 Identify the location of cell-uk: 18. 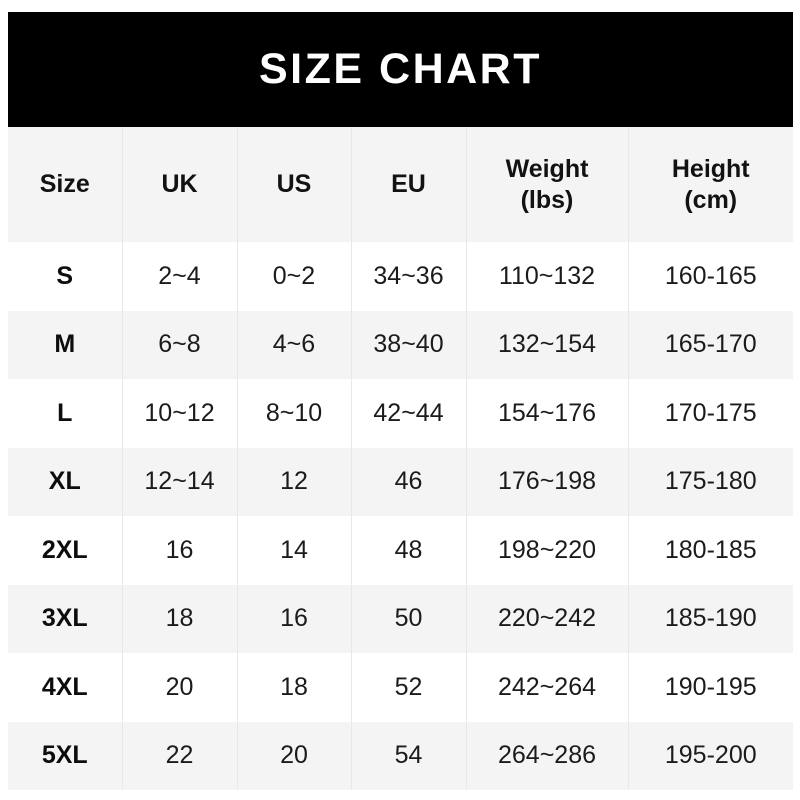
(180, 618).